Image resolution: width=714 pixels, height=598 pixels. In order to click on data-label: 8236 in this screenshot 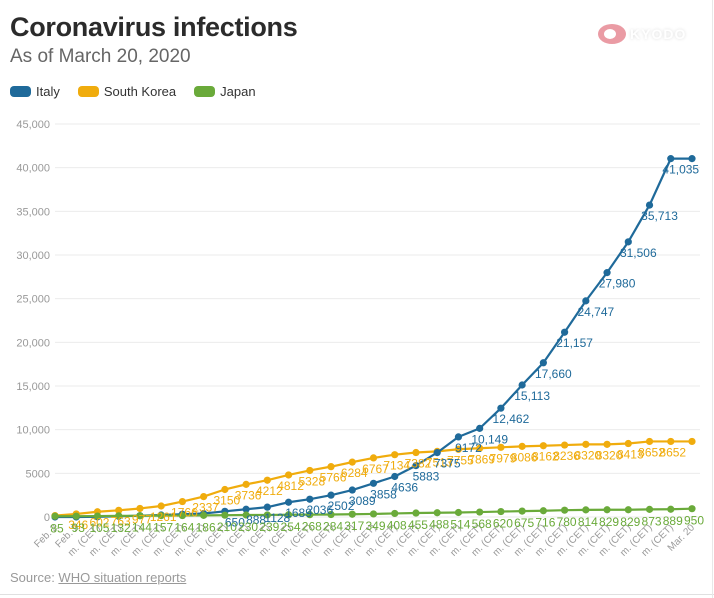, I will do `click(566, 456)`.